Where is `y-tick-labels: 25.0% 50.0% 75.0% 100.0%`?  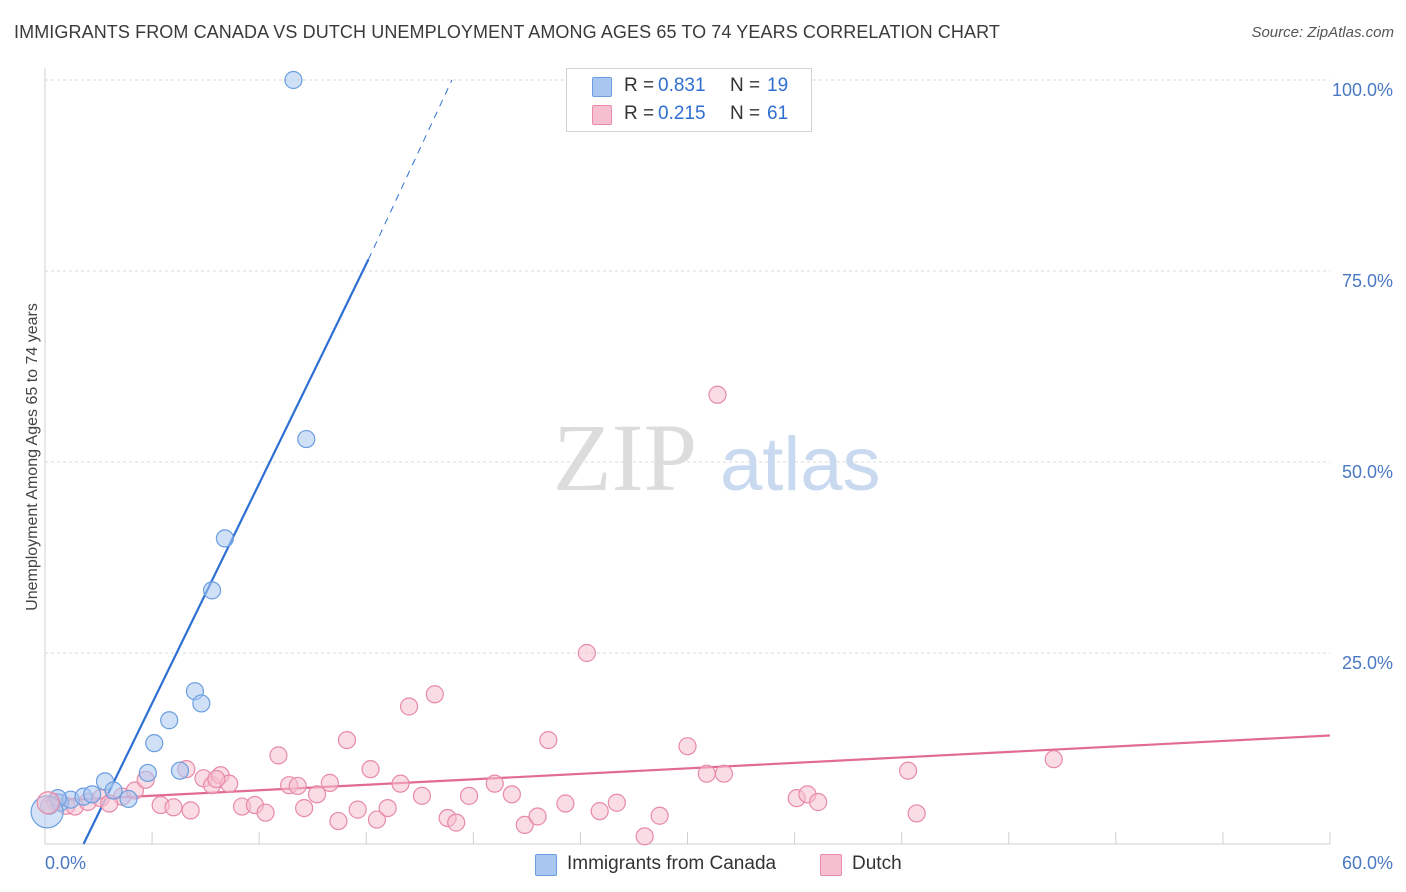 y-tick-labels: 25.0% 50.0% 75.0% 100.0% is located at coordinates (1362, 376).